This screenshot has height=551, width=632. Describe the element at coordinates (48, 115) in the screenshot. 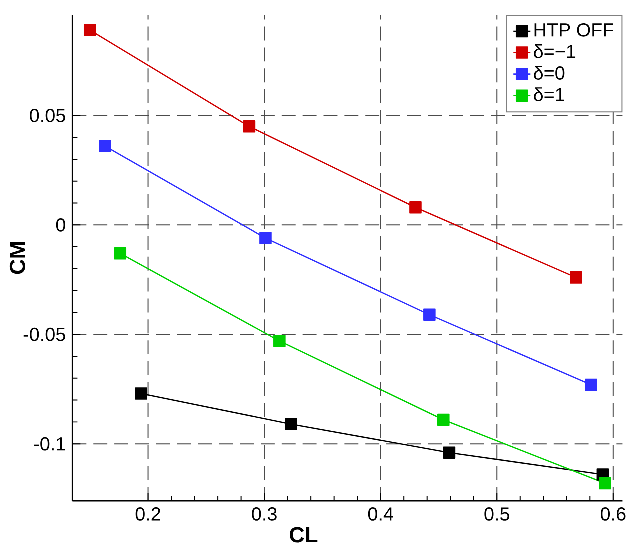

I see `y-tick-label: 0.05` at that location.